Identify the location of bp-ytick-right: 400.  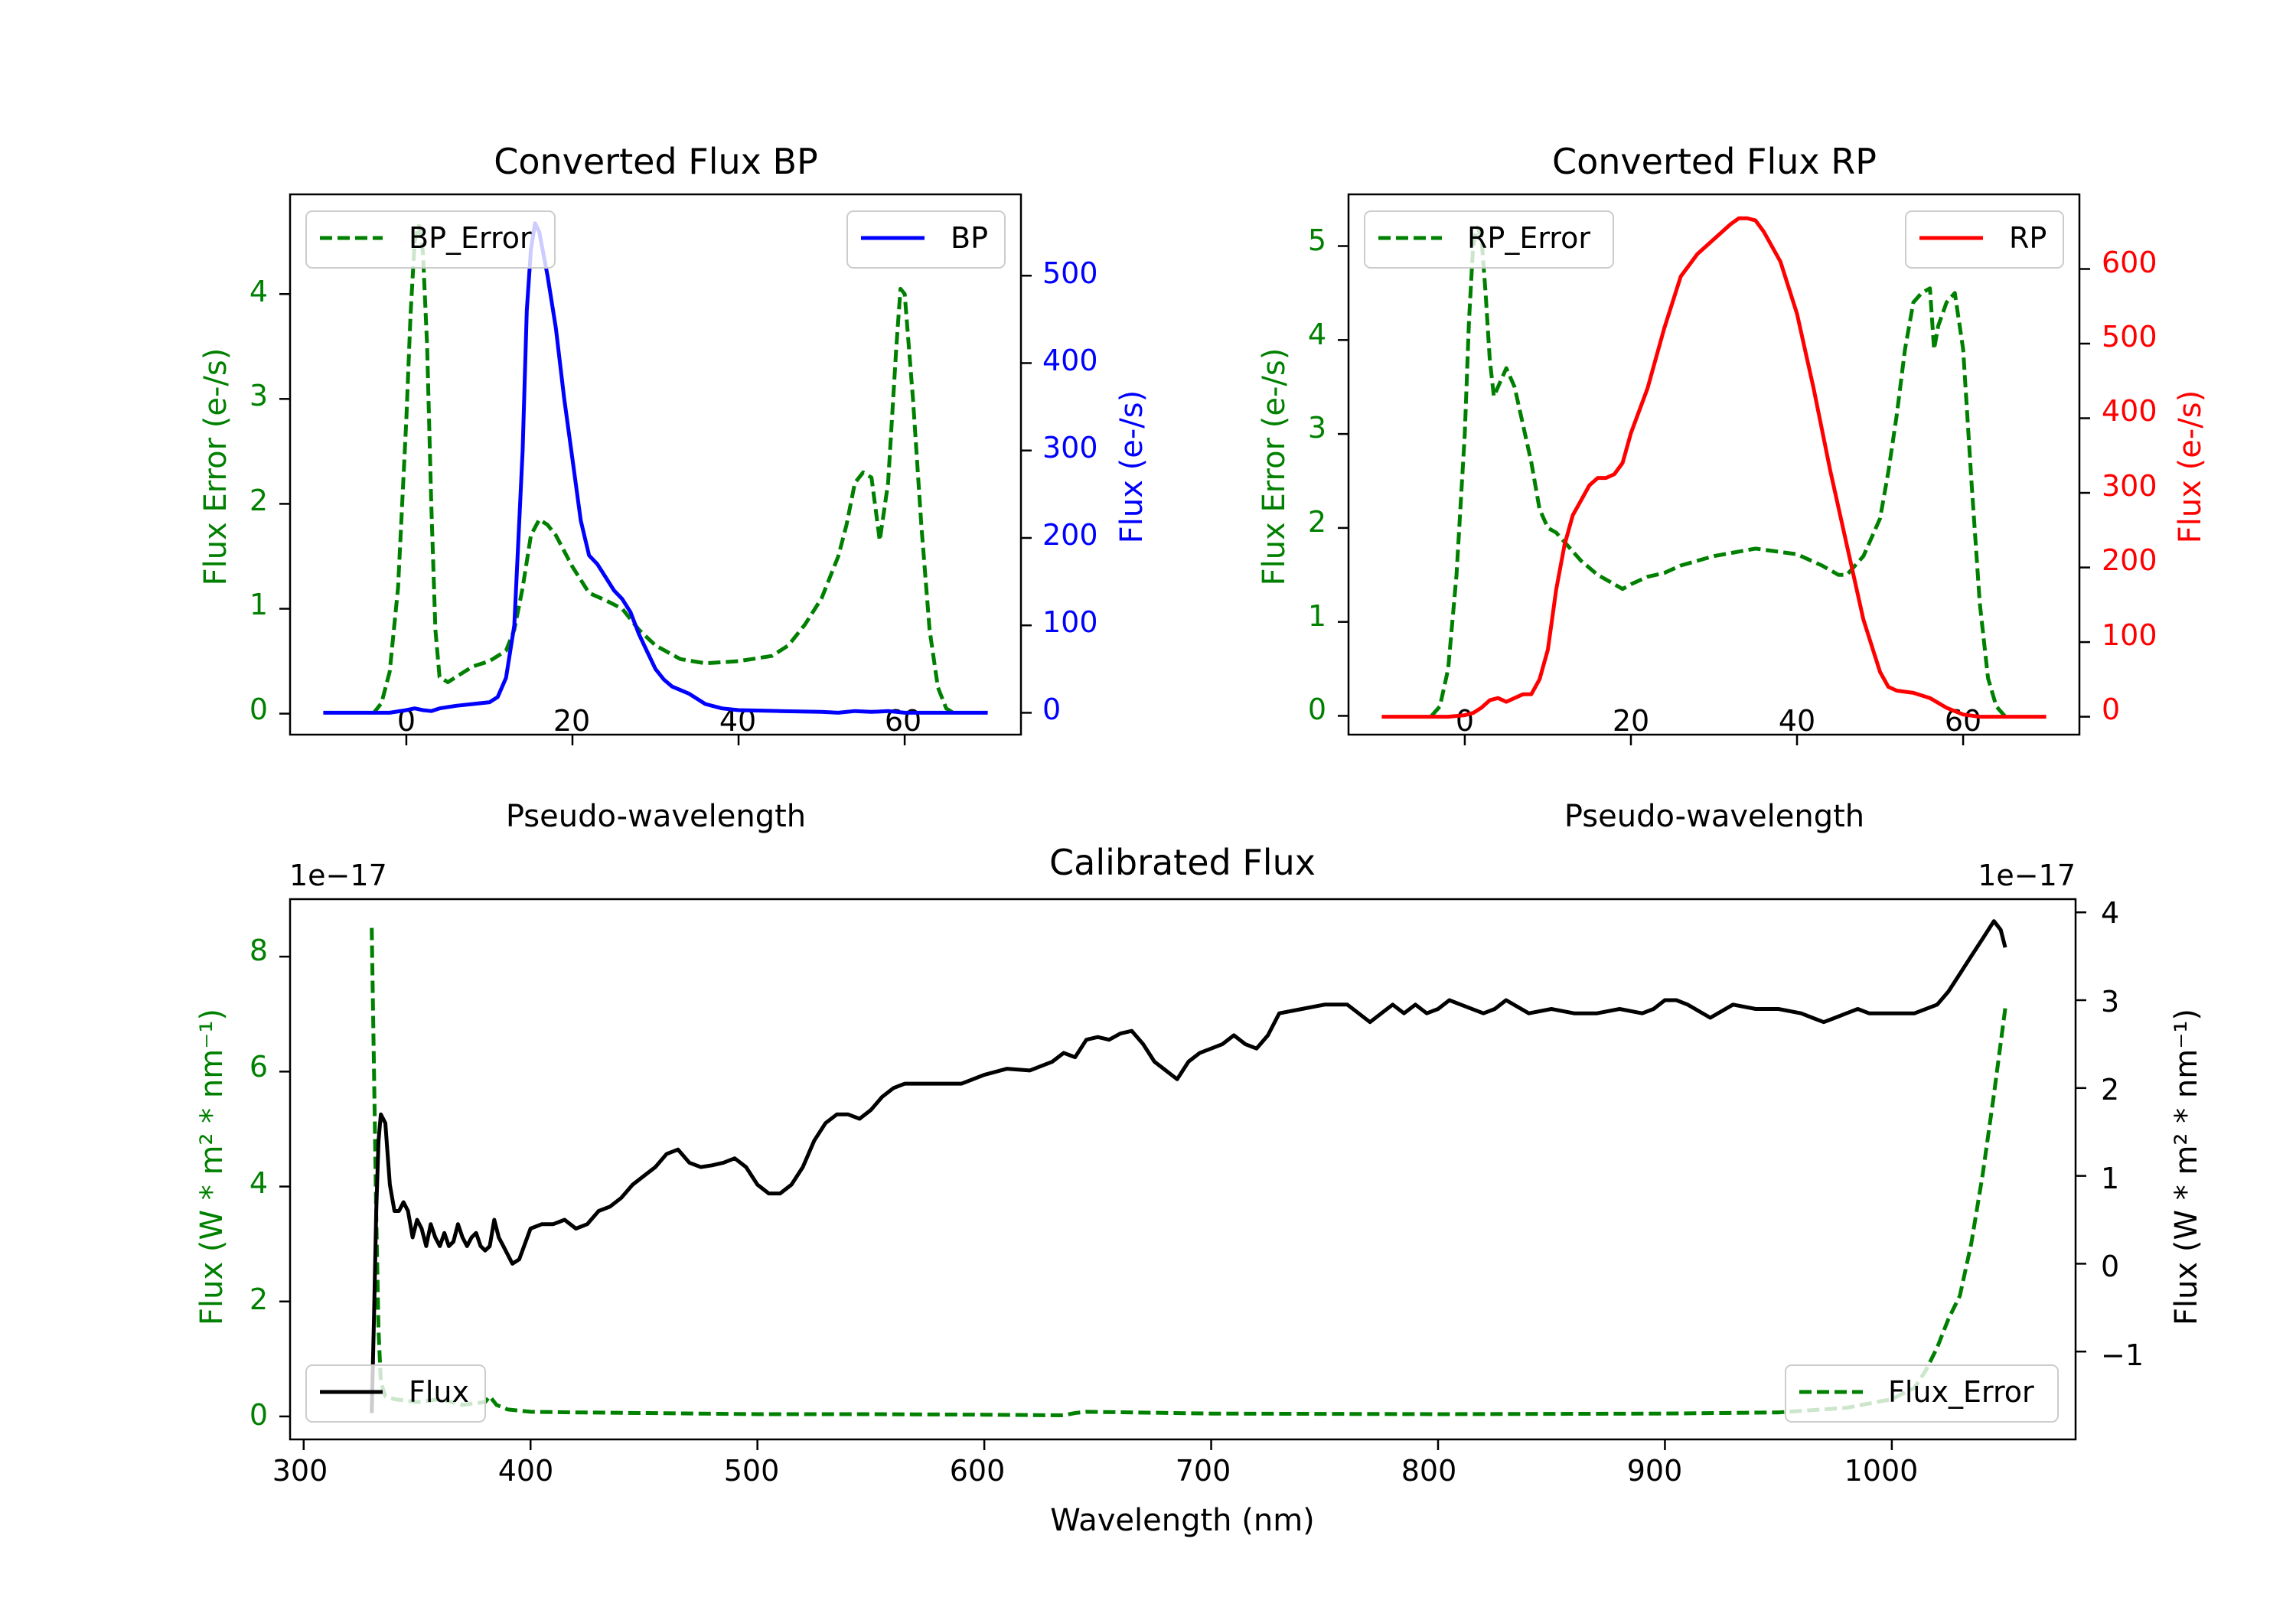
(1070, 360).